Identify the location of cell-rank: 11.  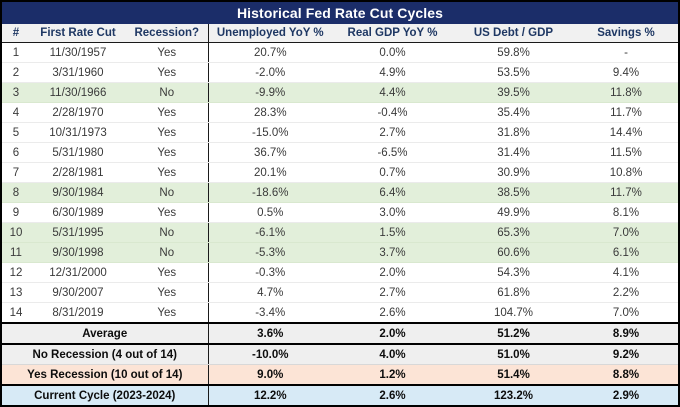
(16, 252).